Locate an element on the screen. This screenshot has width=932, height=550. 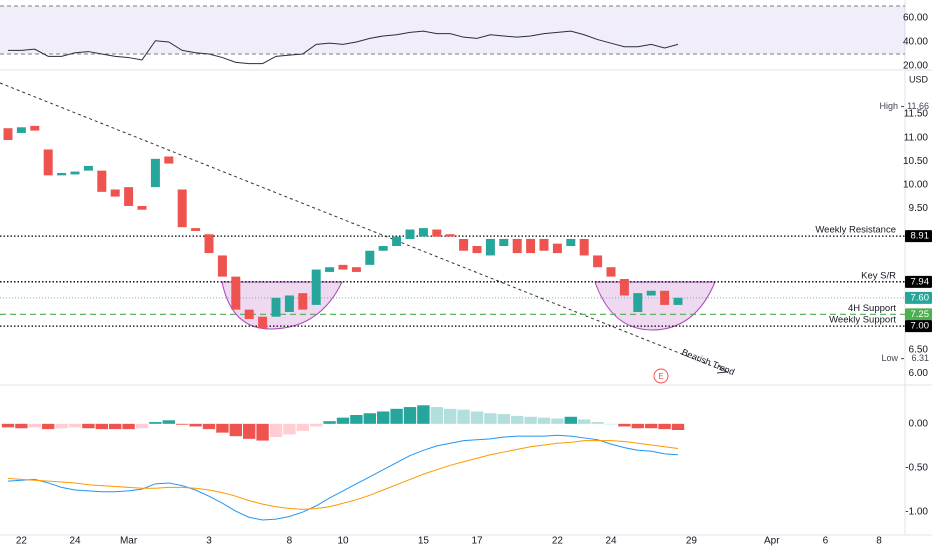
price-badge-label: 7.60 is located at coordinates (920, 297).